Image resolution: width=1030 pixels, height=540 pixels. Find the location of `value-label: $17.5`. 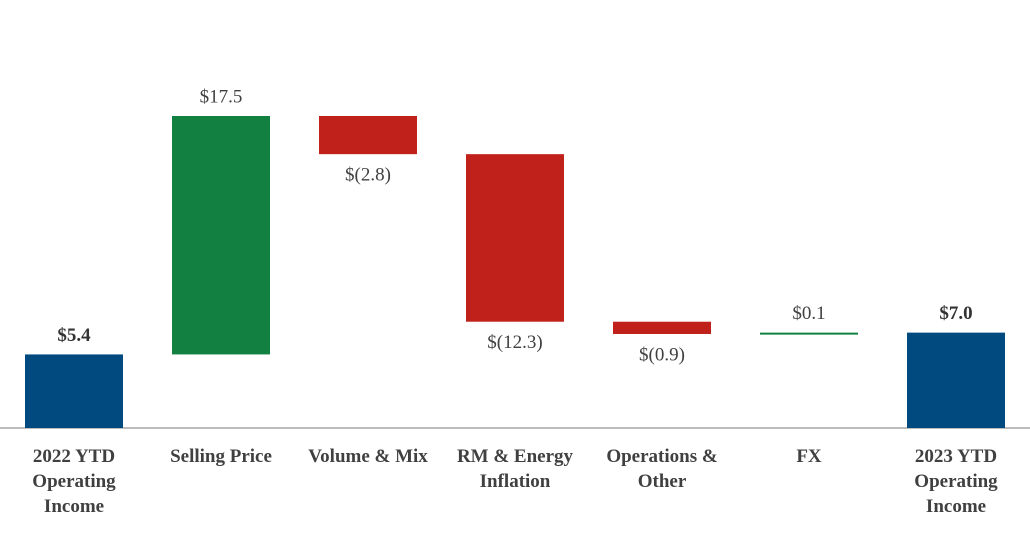

value-label: $17.5 is located at coordinates (221, 96).